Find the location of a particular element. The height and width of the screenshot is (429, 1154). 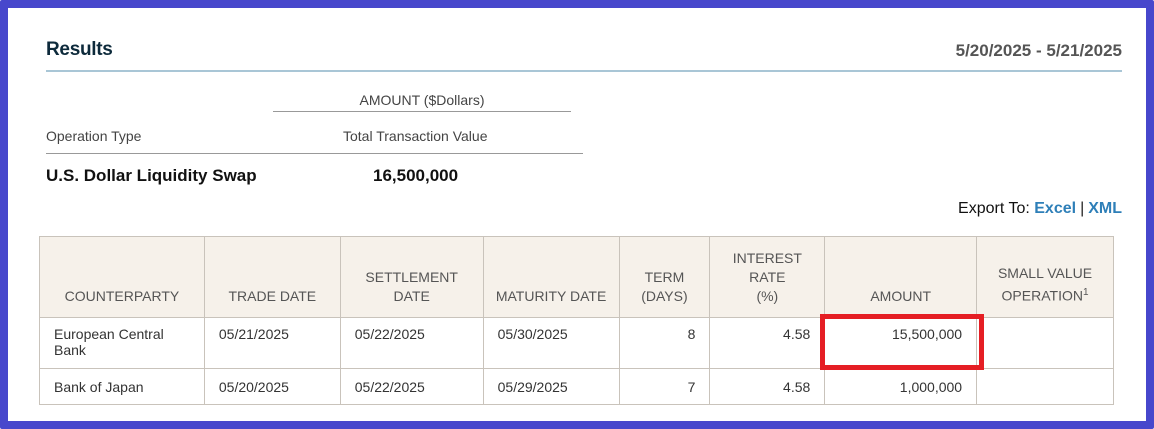

results-title: Results is located at coordinates (79, 49).